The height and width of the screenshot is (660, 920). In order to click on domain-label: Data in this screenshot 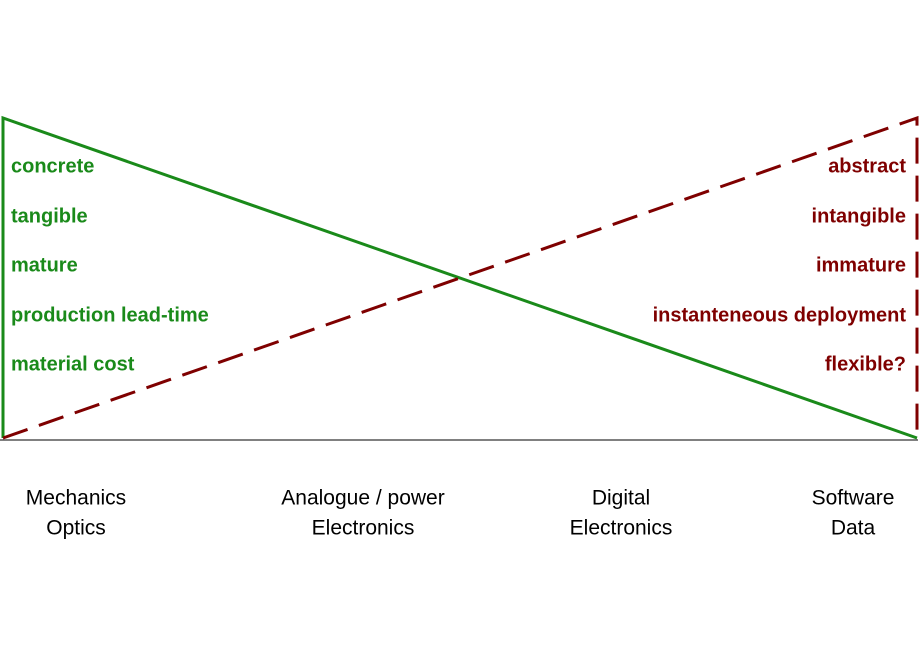, I will do `click(853, 528)`.